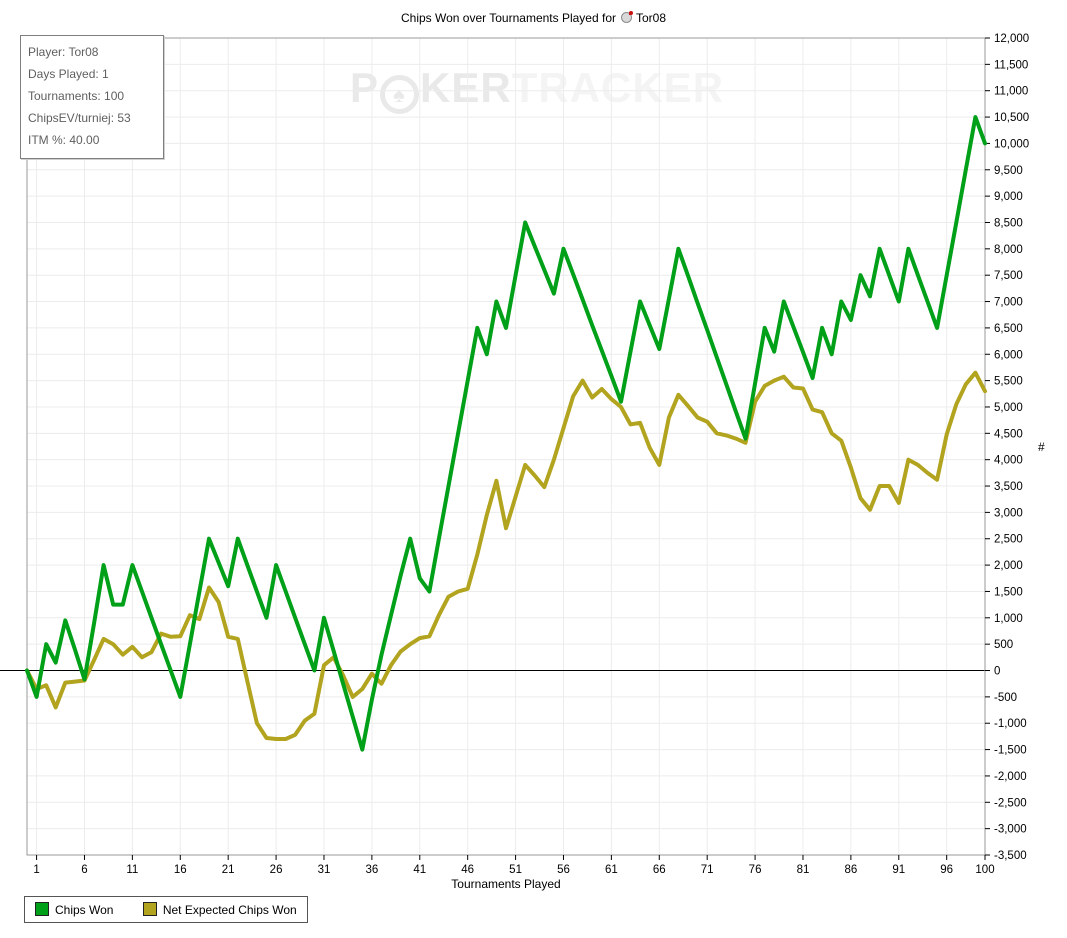 The image size is (1067, 938). I want to click on y-axis-title: #, so click(1041, 447).